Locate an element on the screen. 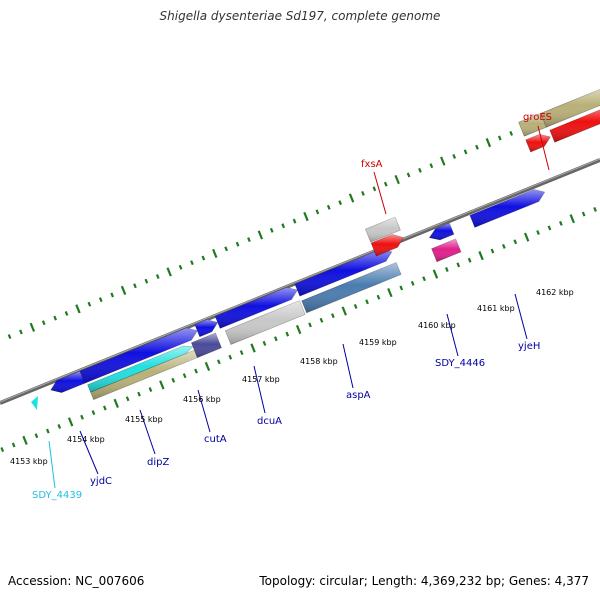  leader-dcuA is located at coordinates (259, 389).